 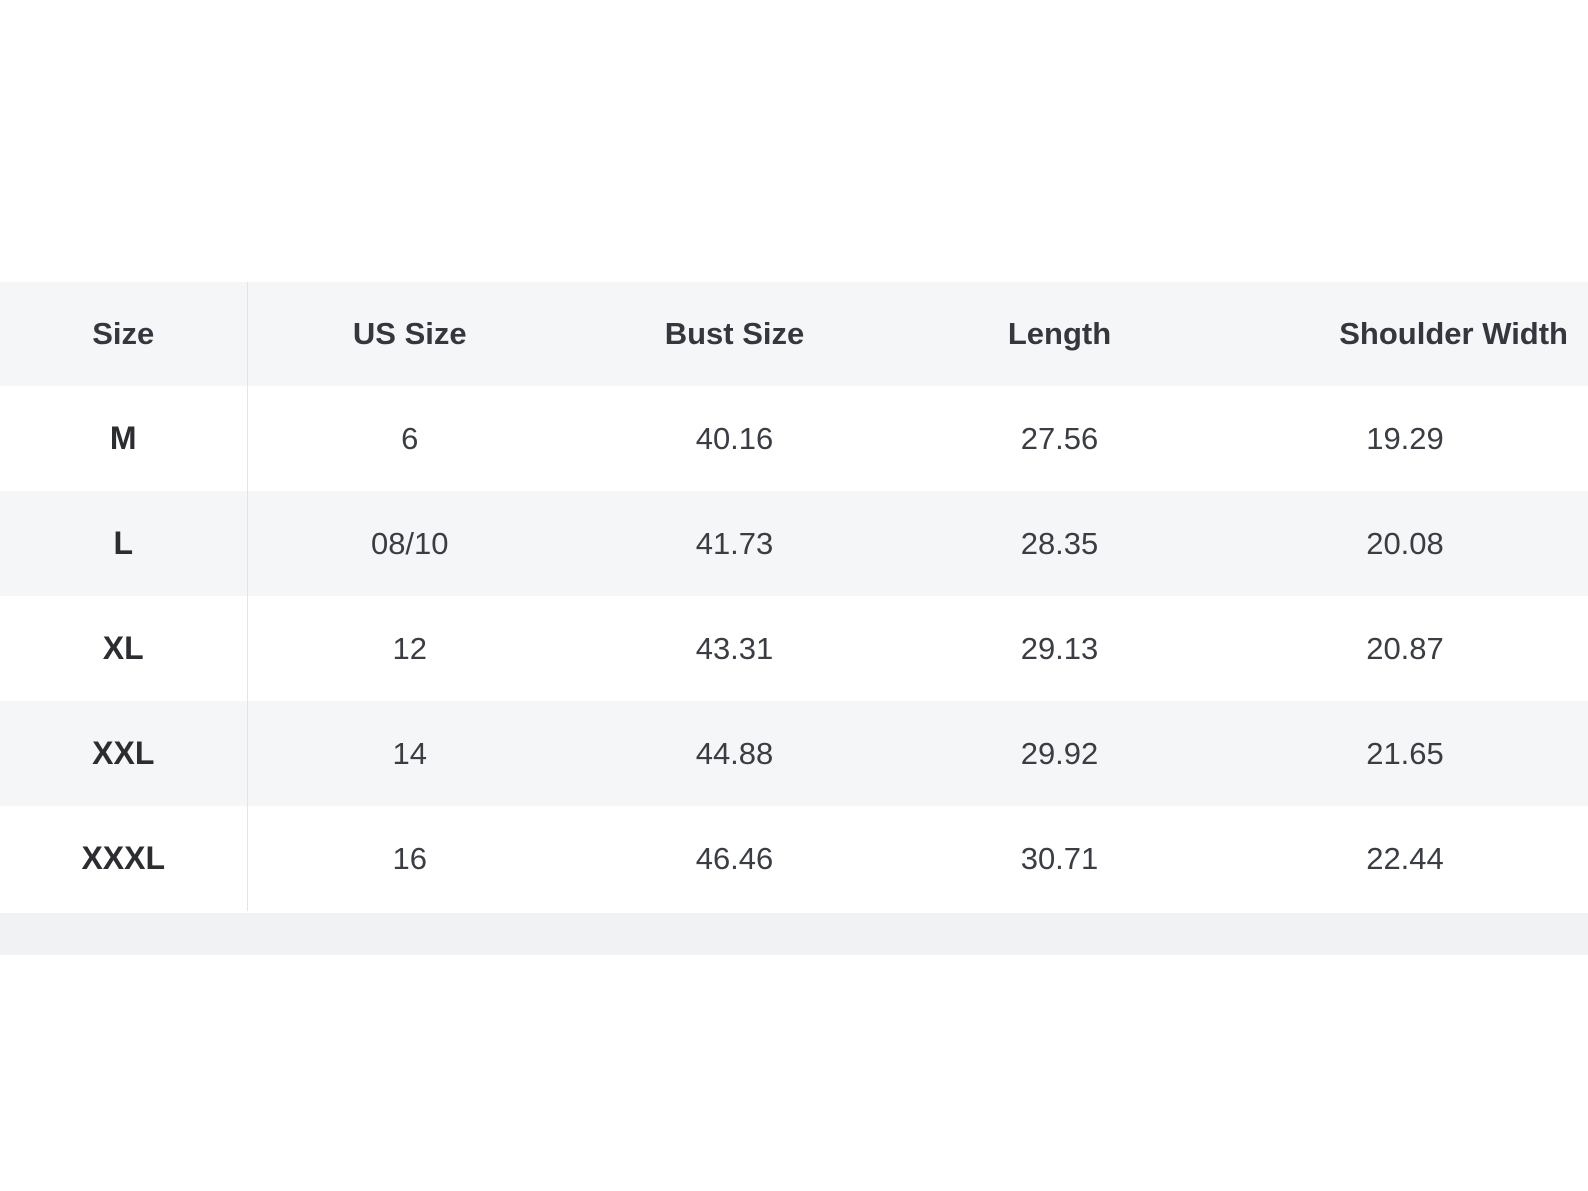 What do you see at coordinates (1405, 438) in the screenshot?
I see `shoulder-width-cell: 19.29` at bounding box center [1405, 438].